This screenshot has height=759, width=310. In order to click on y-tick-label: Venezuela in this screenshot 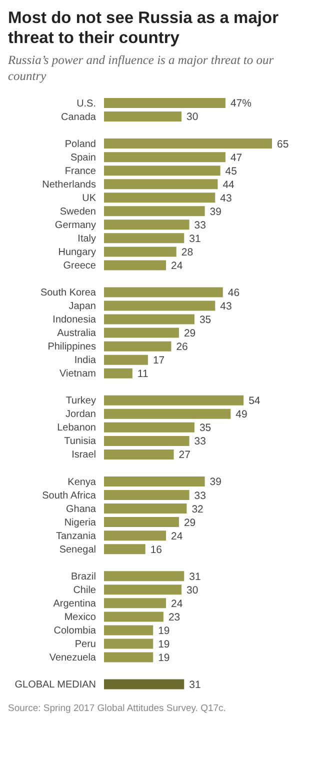, I will do `click(72, 658)`.